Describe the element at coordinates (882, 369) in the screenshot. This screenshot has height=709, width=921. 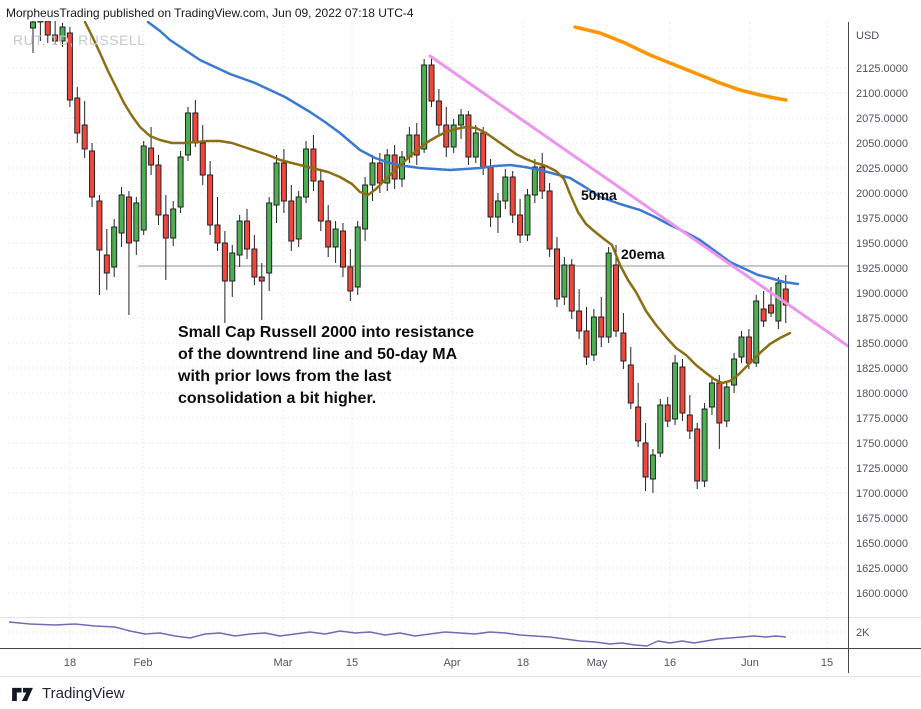
I see `price-axis-label: 1825.0000` at that location.